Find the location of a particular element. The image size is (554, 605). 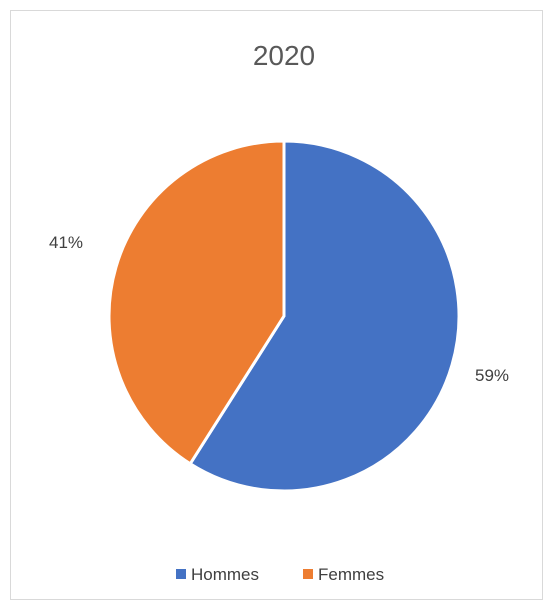

legend-label-femmes: Femmes is located at coordinates (351, 574).